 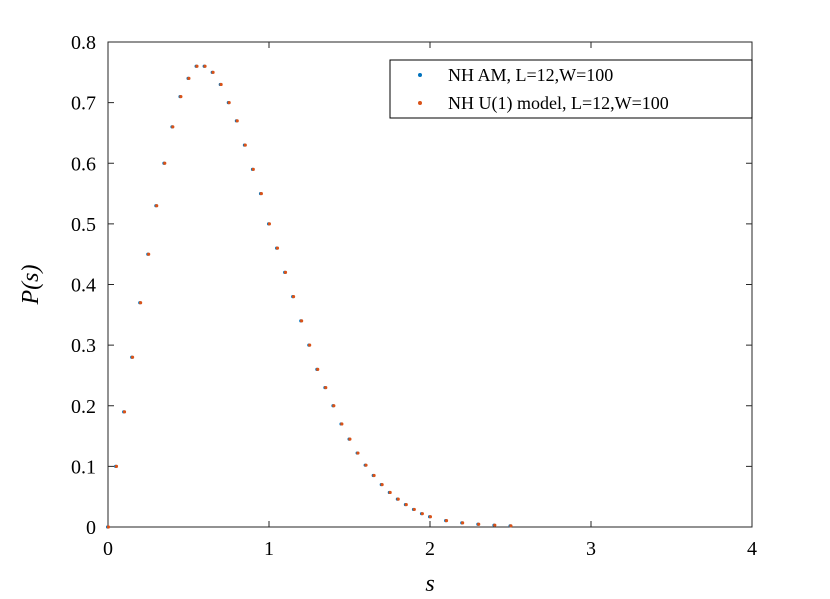 What do you see at coordinates (91, 528) in the screenshot?
I see `y-tick-label: 0` at bounding box center [91, 528].